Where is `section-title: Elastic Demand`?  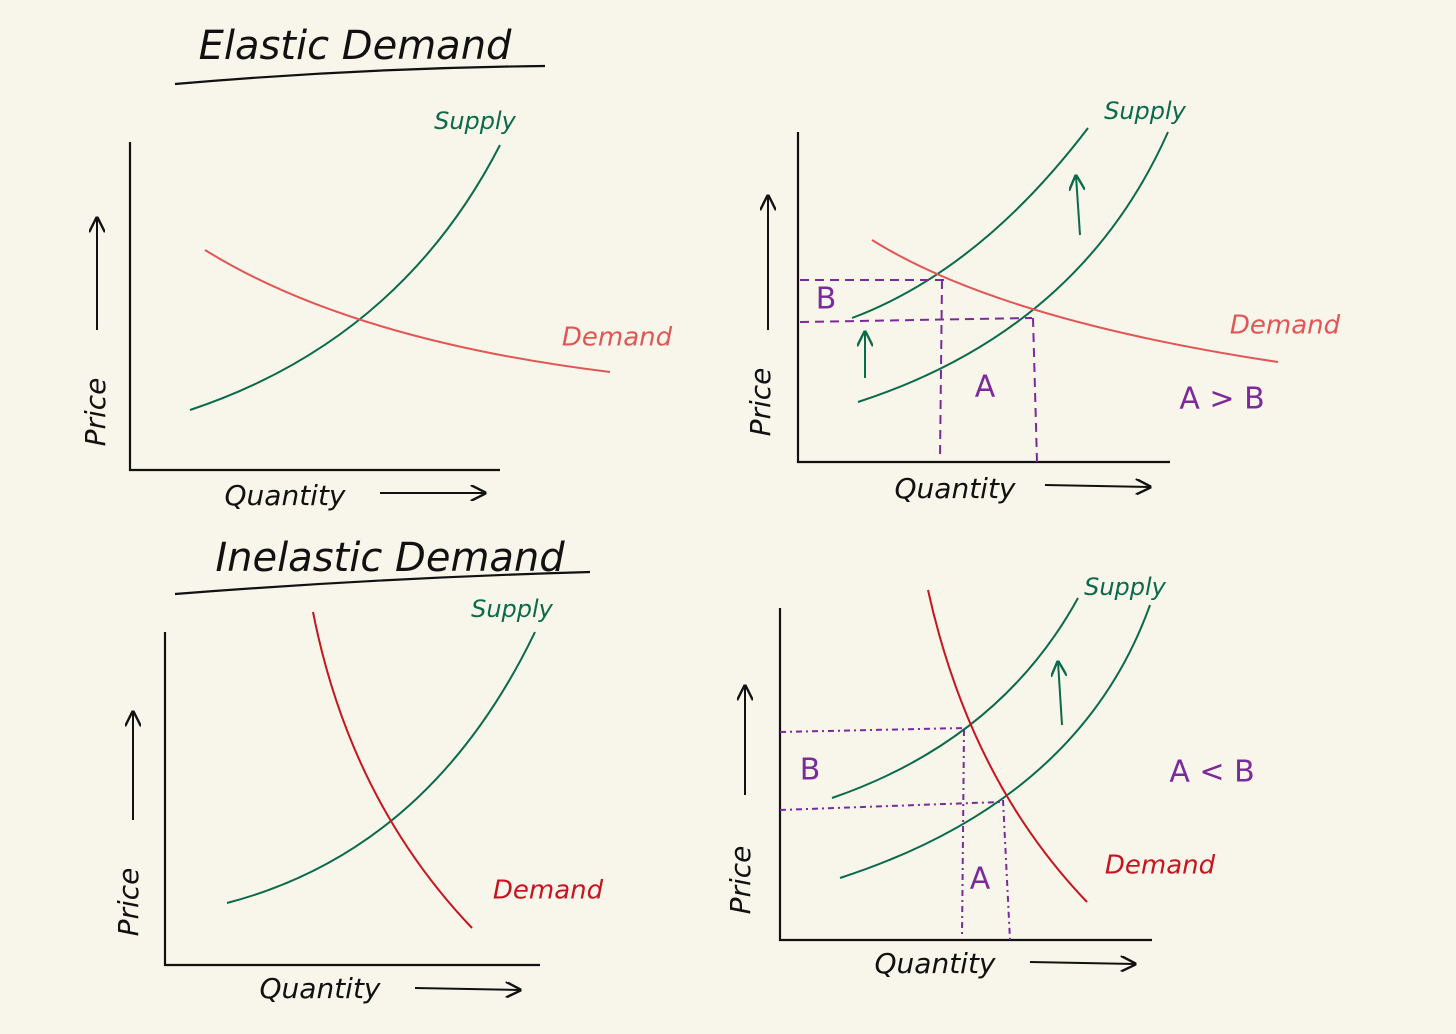
section-title: Elastic Demand is located at coordinates (355, 46).